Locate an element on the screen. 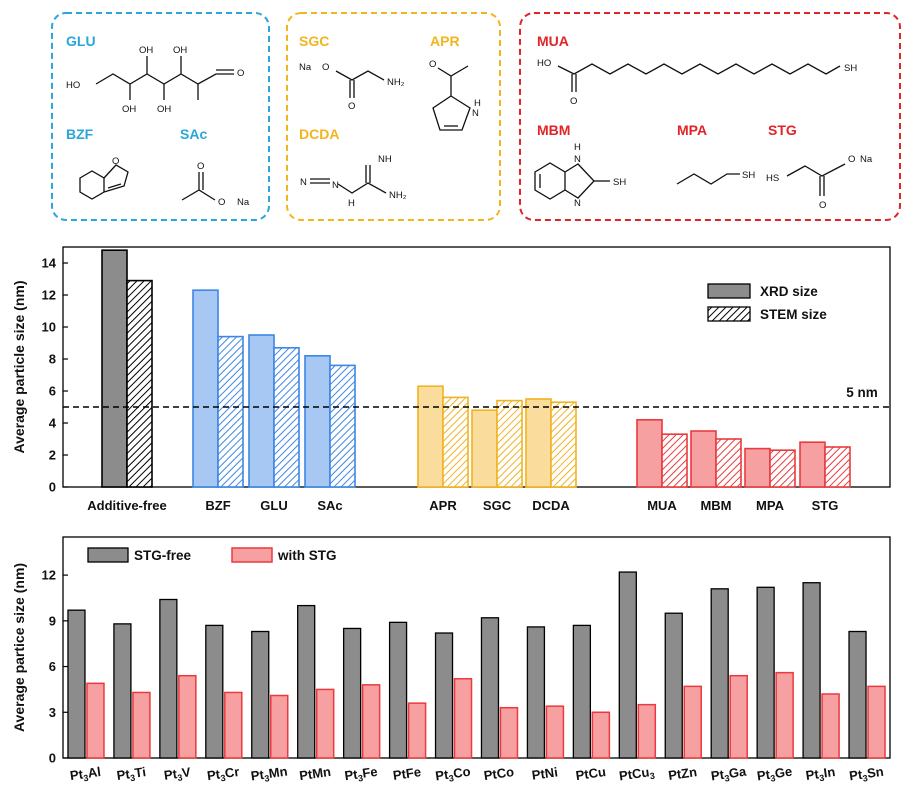  box-blue is located at coordinates (160, 116).